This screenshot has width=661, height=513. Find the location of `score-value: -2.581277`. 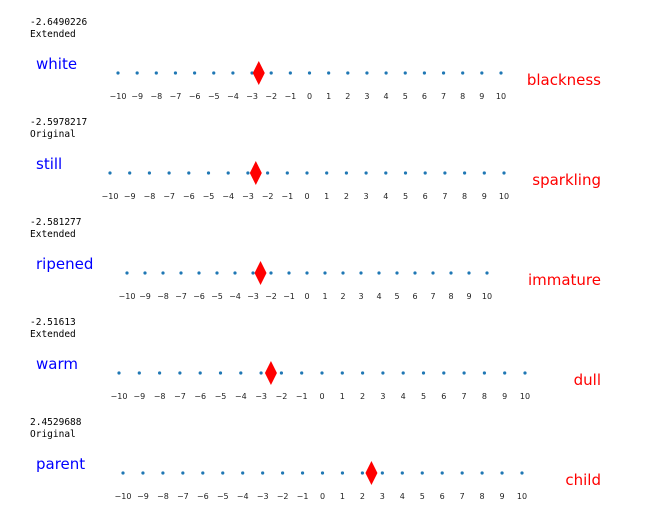

score-value: -2.581277 is located at coordinates (56, 222).